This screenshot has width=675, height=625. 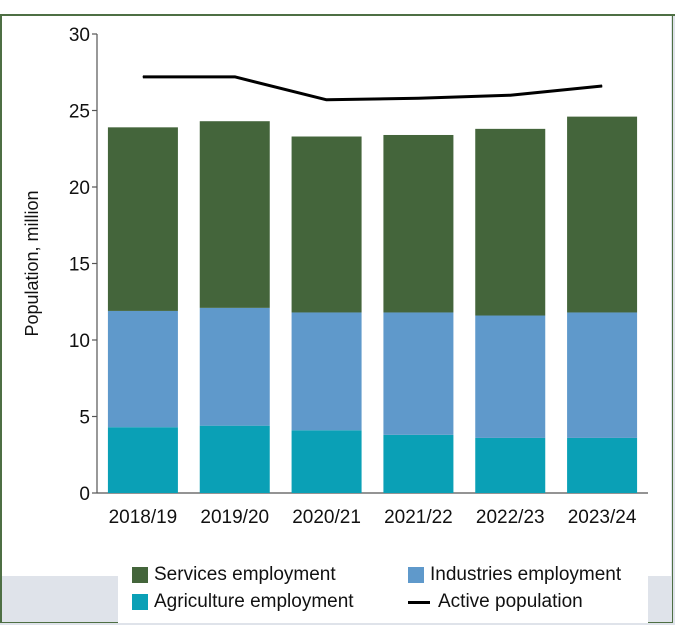 What do you see at coordinates (337, 8) in the screenshot?
I see `chart-top-bar` at bounding box center [337, 8].